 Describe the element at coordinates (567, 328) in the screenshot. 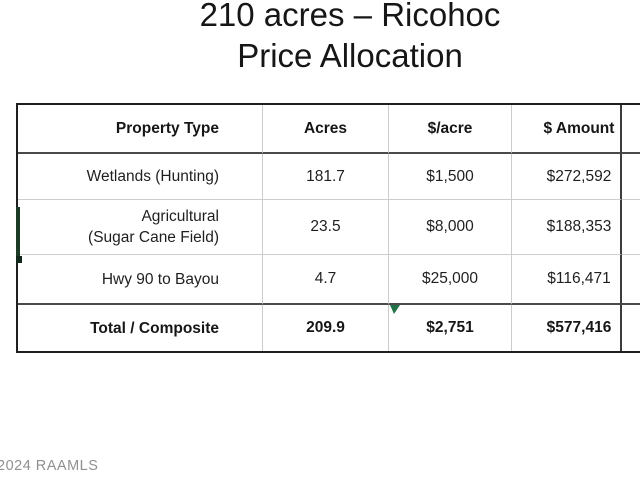

I see `cell-total-amount: $577,416` at that location.